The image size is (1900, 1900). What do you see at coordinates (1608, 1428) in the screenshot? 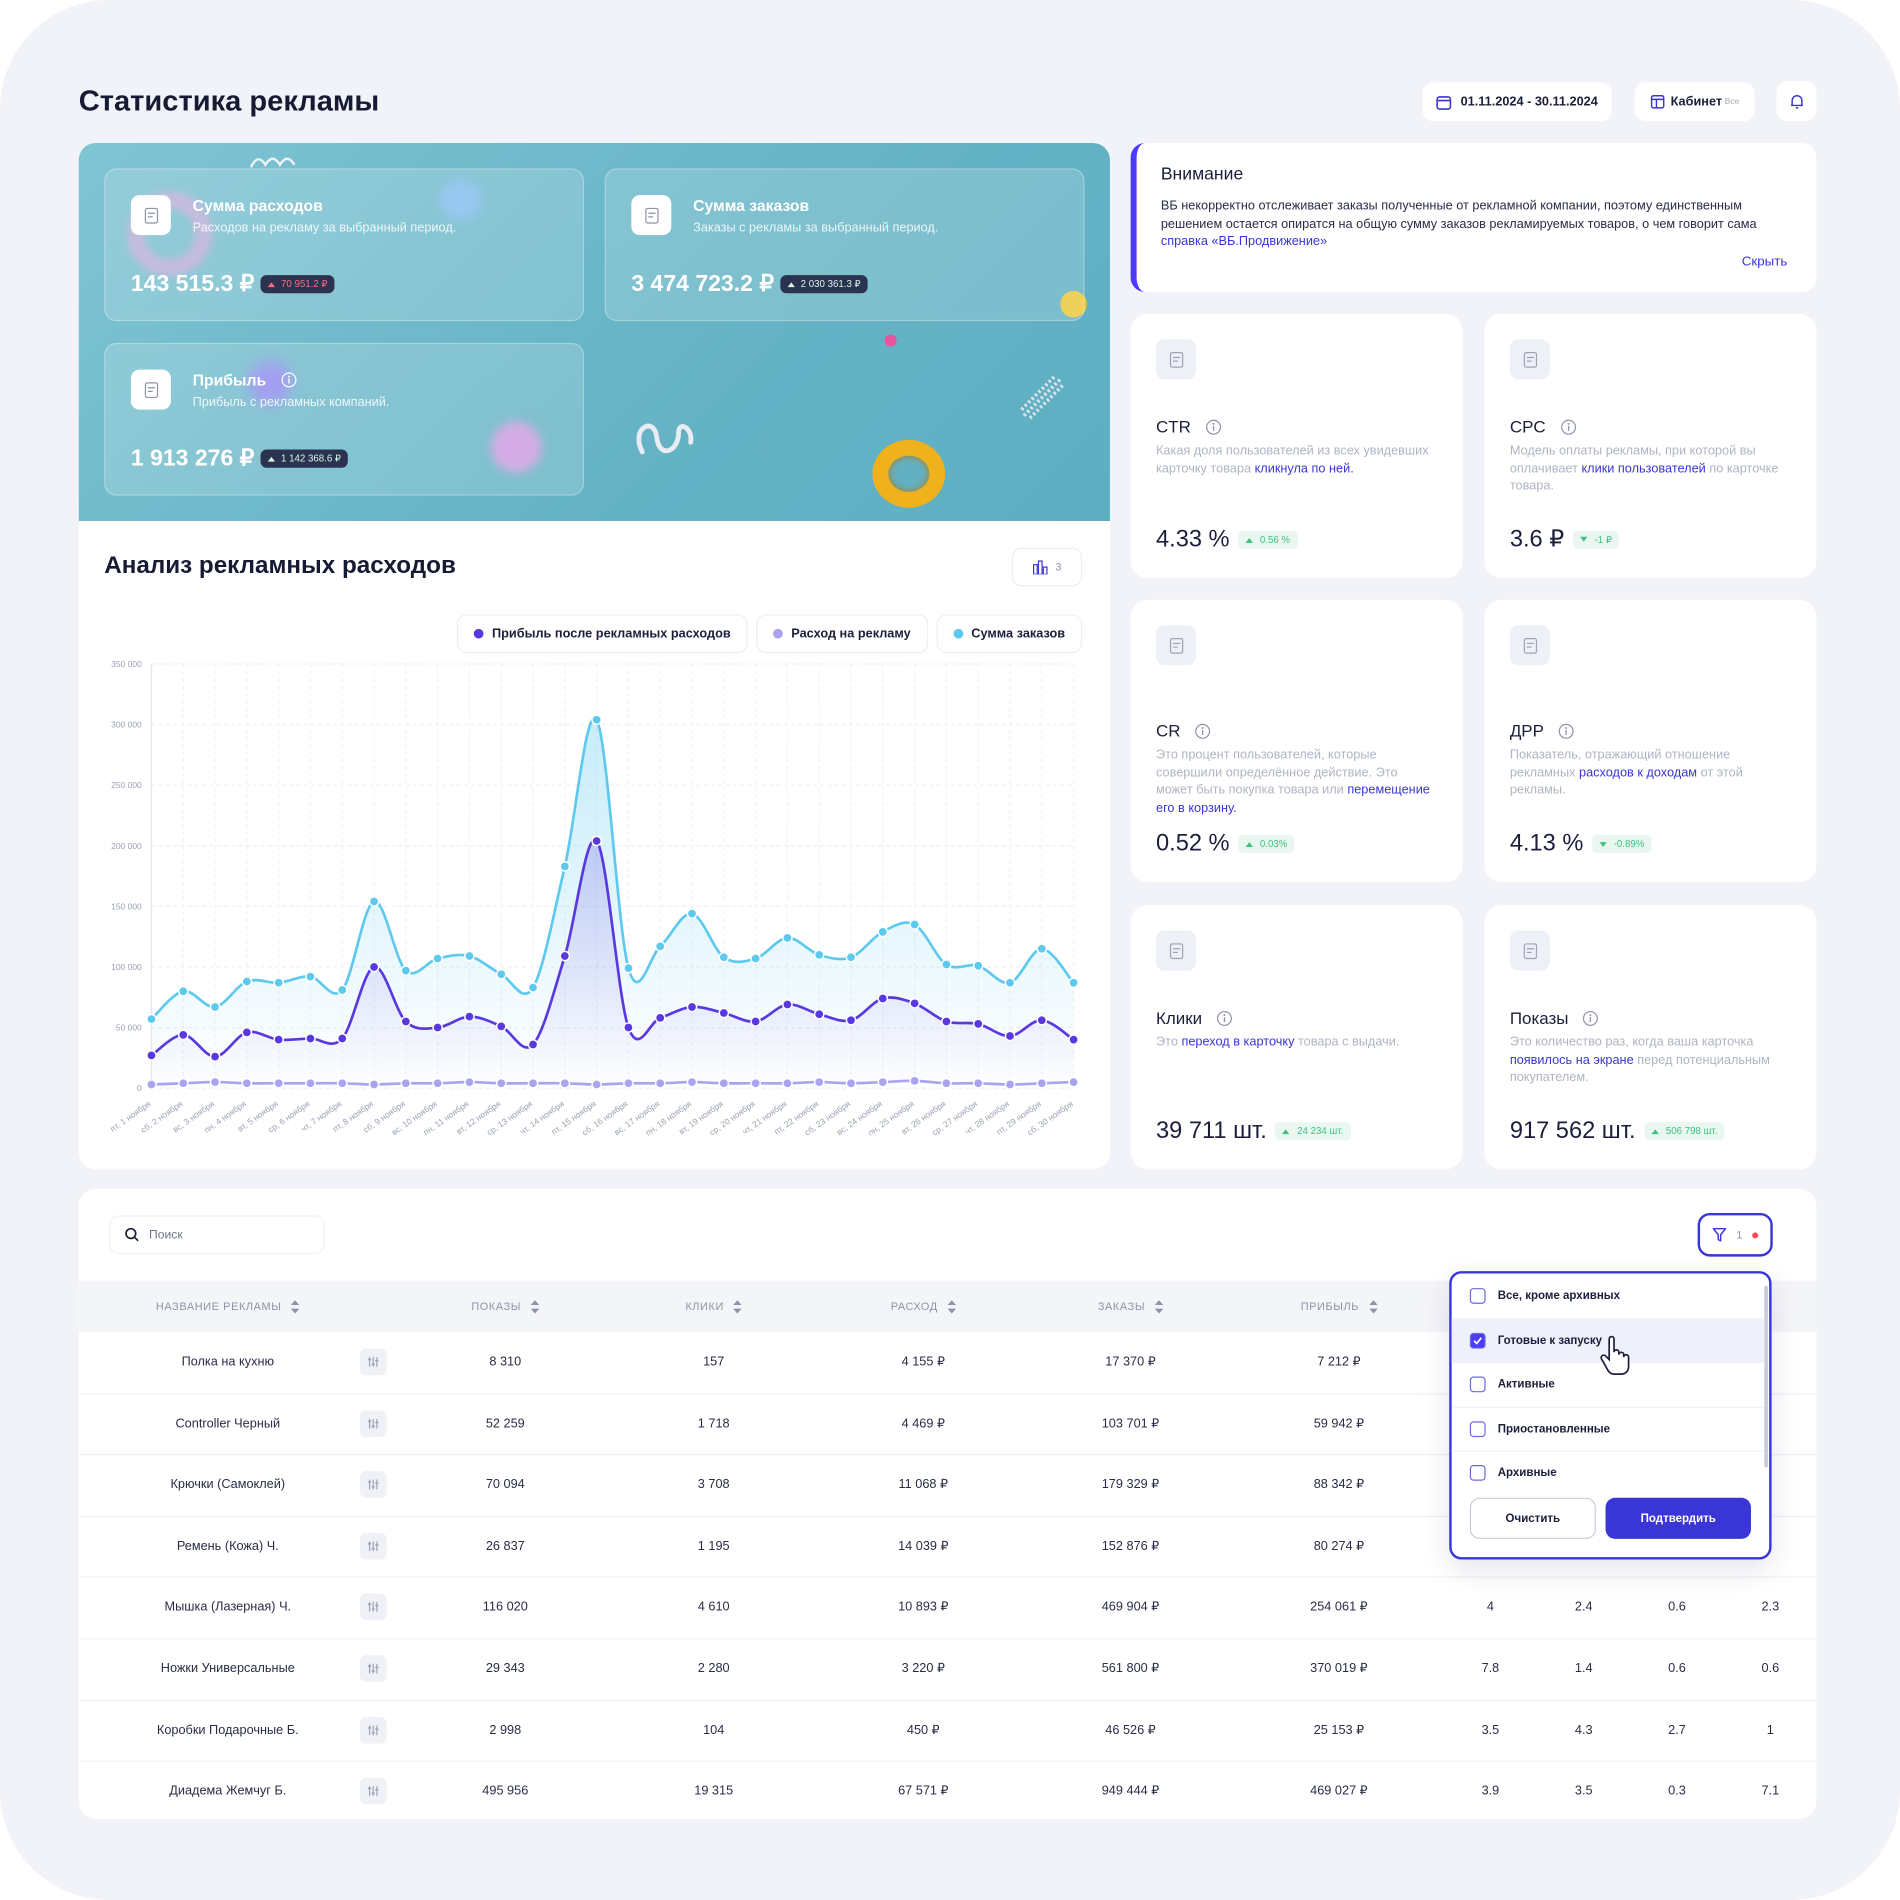
I see `filter-option: Приостановленные` at bounding box center [1608, 1428].